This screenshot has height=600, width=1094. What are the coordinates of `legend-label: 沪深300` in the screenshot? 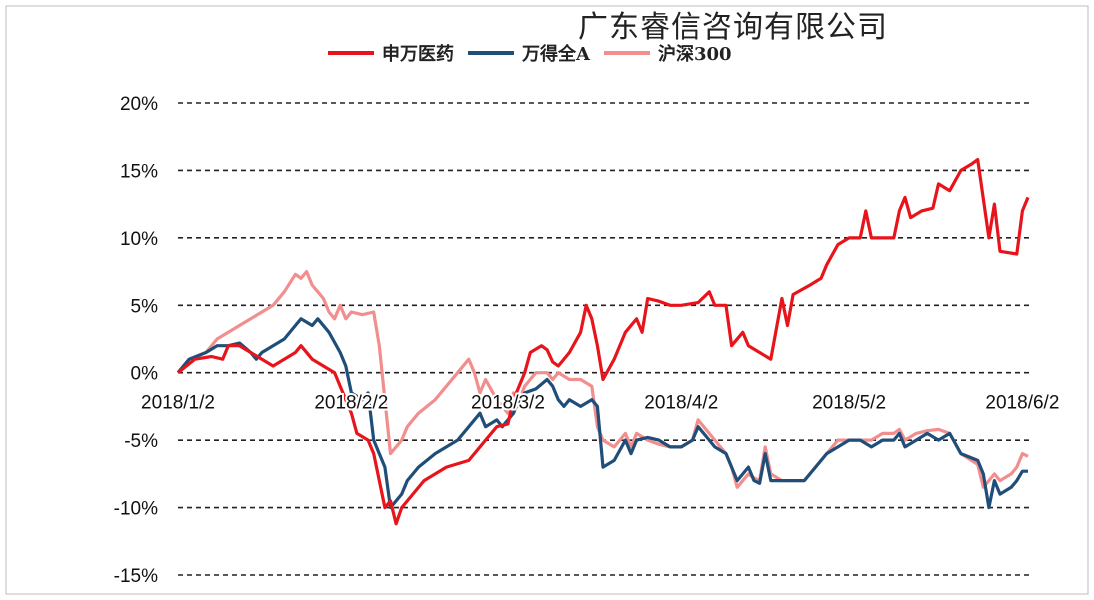 It's located at (694, 54).